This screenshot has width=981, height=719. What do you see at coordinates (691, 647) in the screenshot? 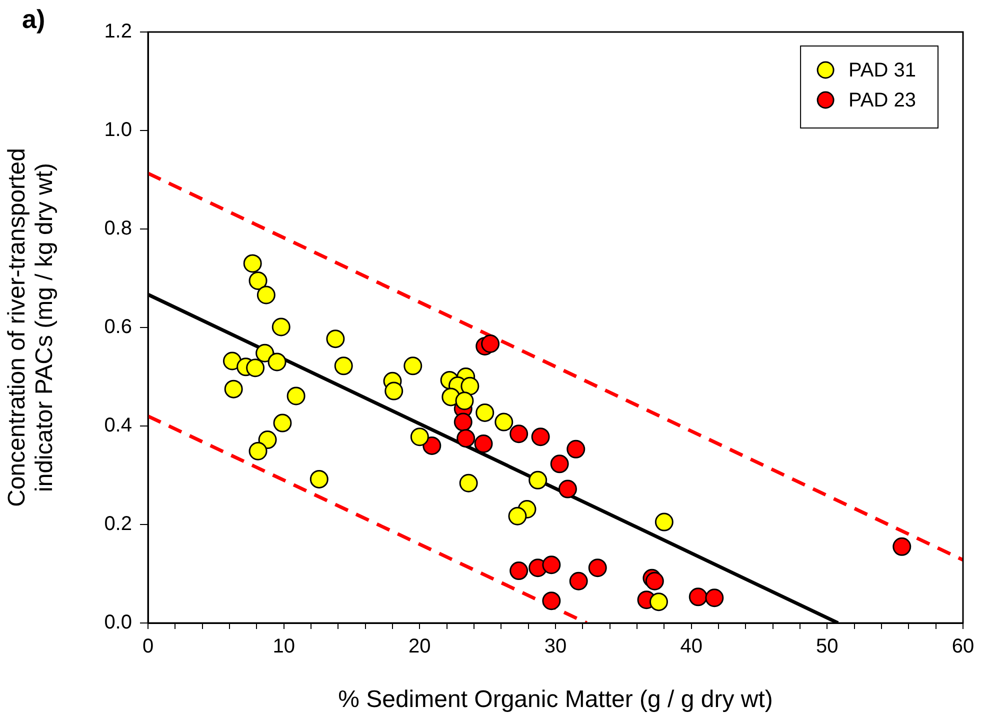
I see `x-tick-label: 40` at bounding box center [691, 647].